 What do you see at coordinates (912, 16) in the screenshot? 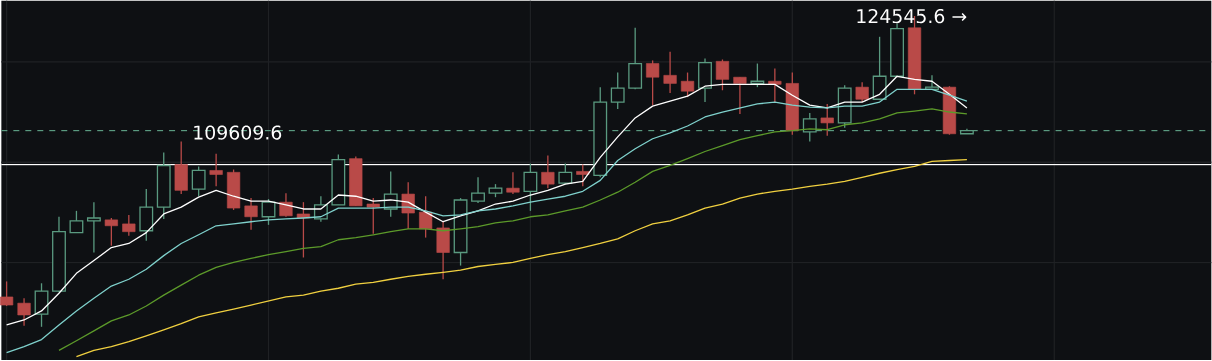
I see `annotation: 124545.6 →` at bounding box center [912, 16].